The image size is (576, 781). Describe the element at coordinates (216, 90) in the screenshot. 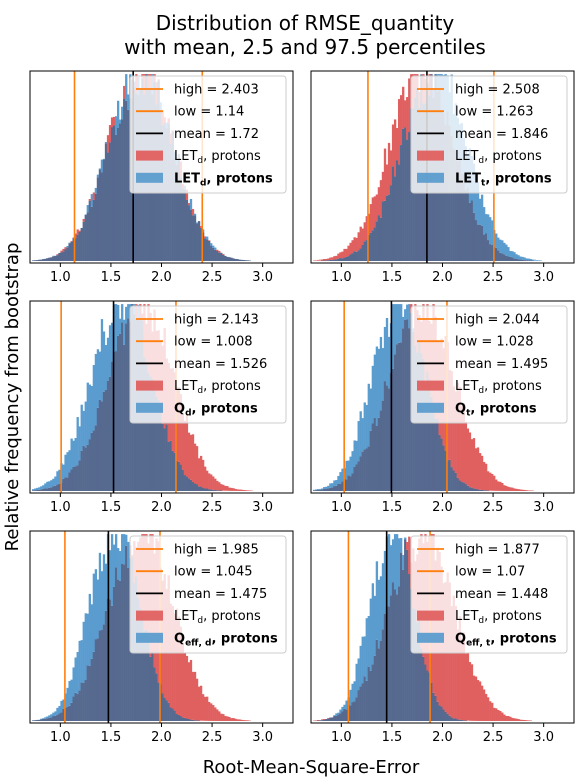

I see `legend-high-label: high = 2.403` at that location.